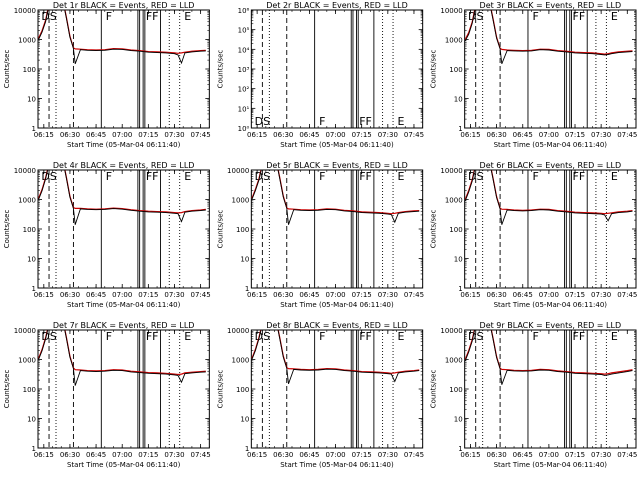 Image resolution: width=640 pixels, height=480 pixels. What do you see at coordinates (337, 165) in the screenshot?
I see `panel-title: Det 5r BLACK = Events, RED = LLD` at bounding box center [337, 165].